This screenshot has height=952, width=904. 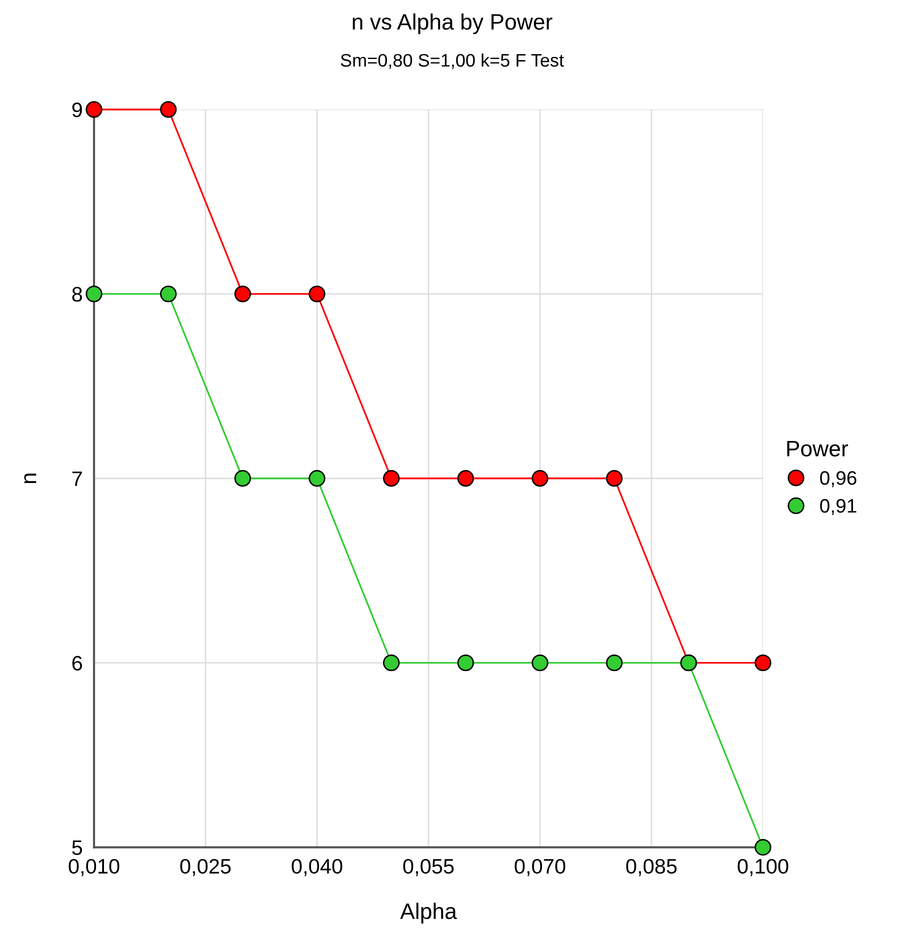 What do you see at coordinates (317, 867) in the screenshot?
I see `x-tick-label: 0,040` at bounding box center [317, 867].